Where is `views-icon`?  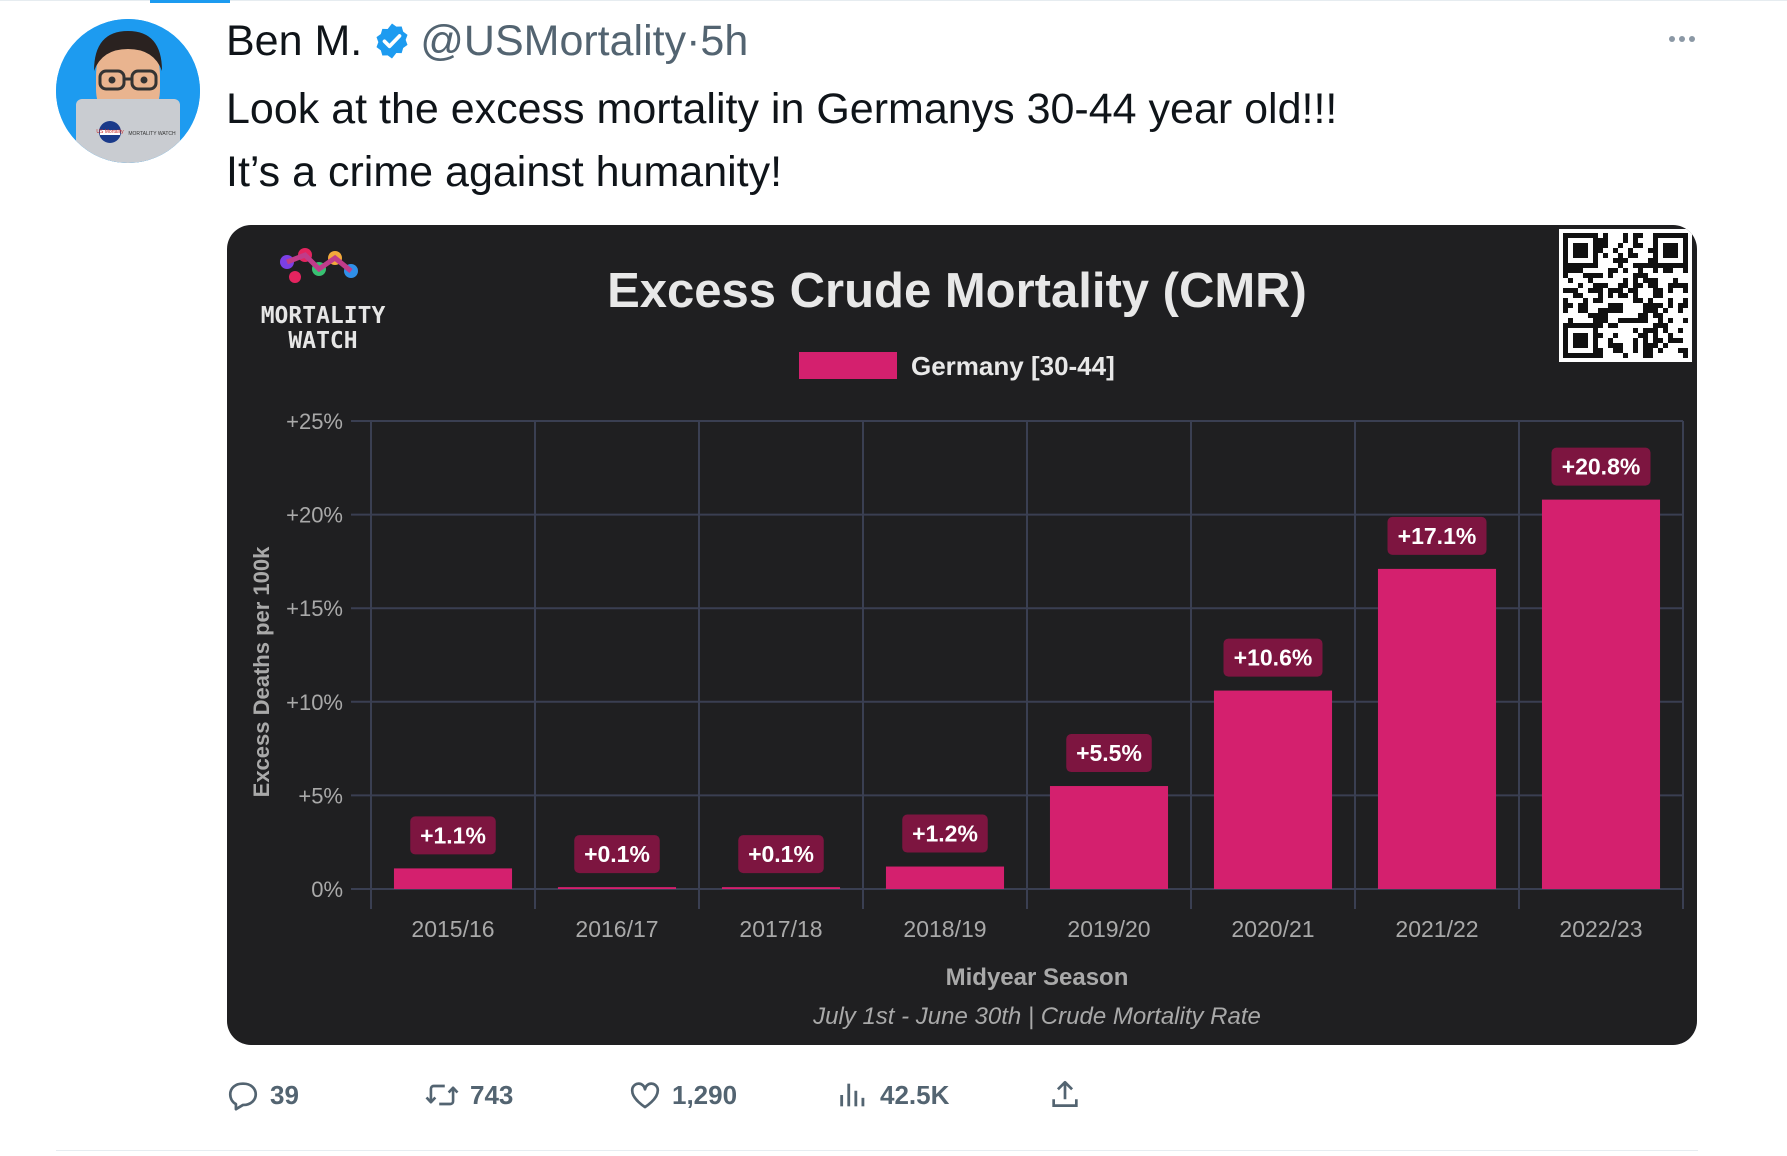 views-icon is located at coordinates (852, 1095).